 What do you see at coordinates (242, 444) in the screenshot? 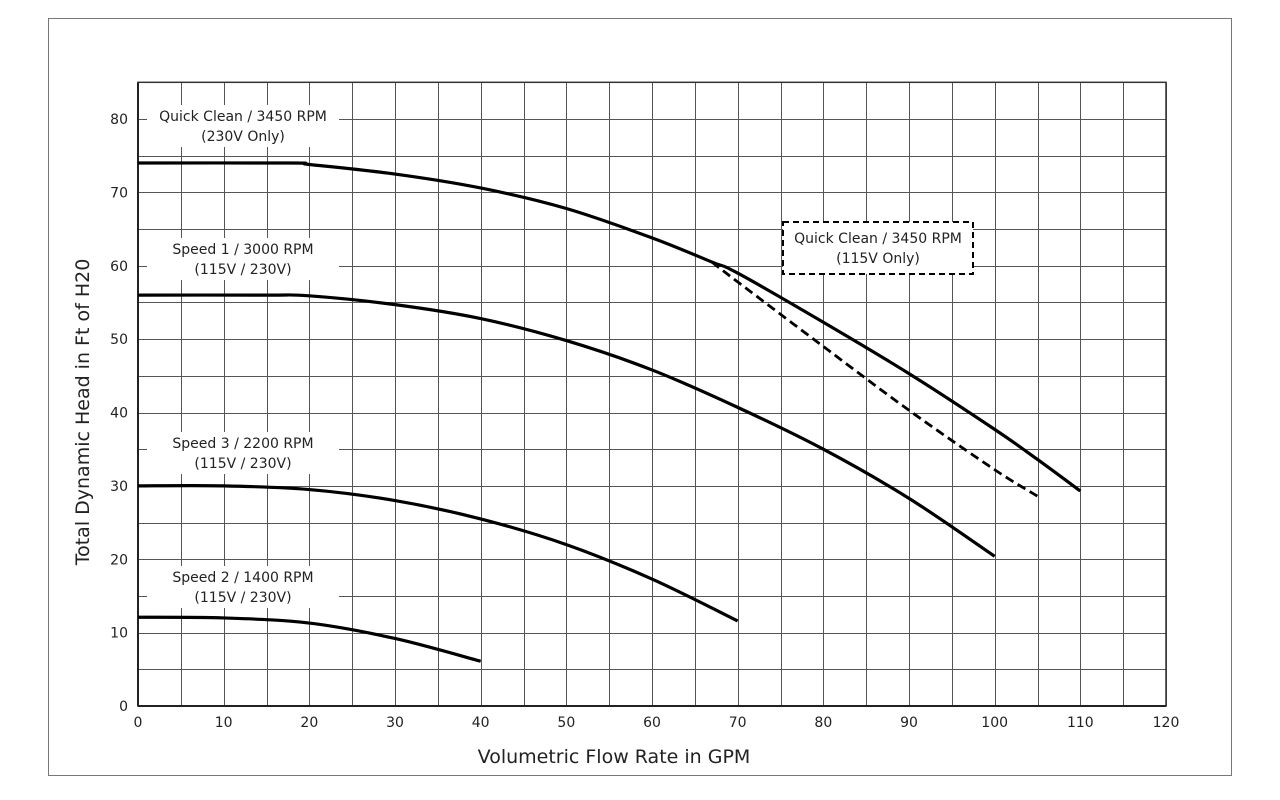
I see `series-label: Speed 3 / 2200 RPM` at bounding box center [242, 444].